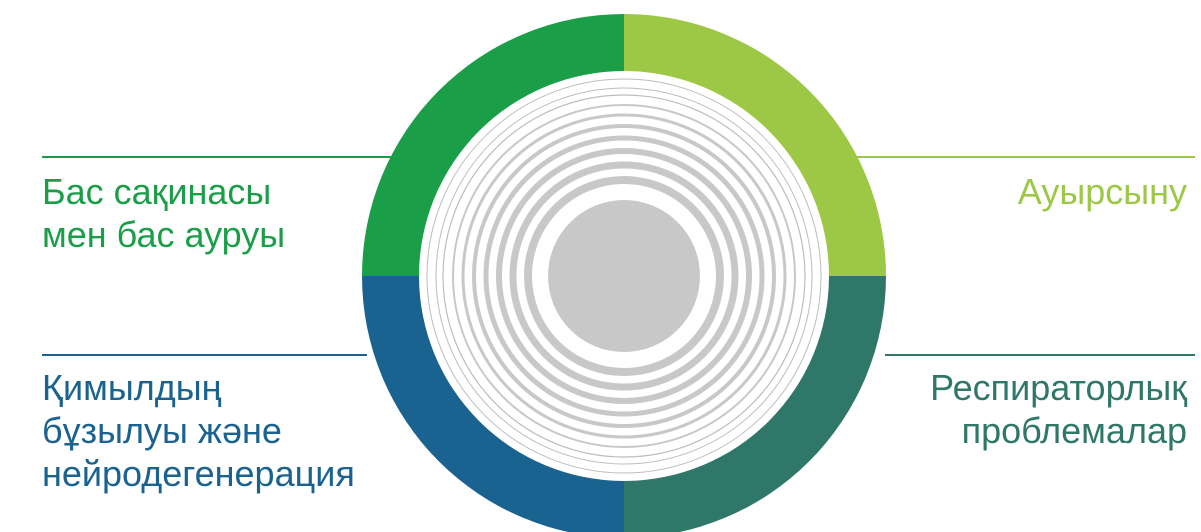 The width and height of the screenshot is (1201, 532). What do you see at coordinates (1058, 409) in the screenshot?
I see `label-respiratory: Респираторлық проблемалар` at bounding box center [1058, 409].